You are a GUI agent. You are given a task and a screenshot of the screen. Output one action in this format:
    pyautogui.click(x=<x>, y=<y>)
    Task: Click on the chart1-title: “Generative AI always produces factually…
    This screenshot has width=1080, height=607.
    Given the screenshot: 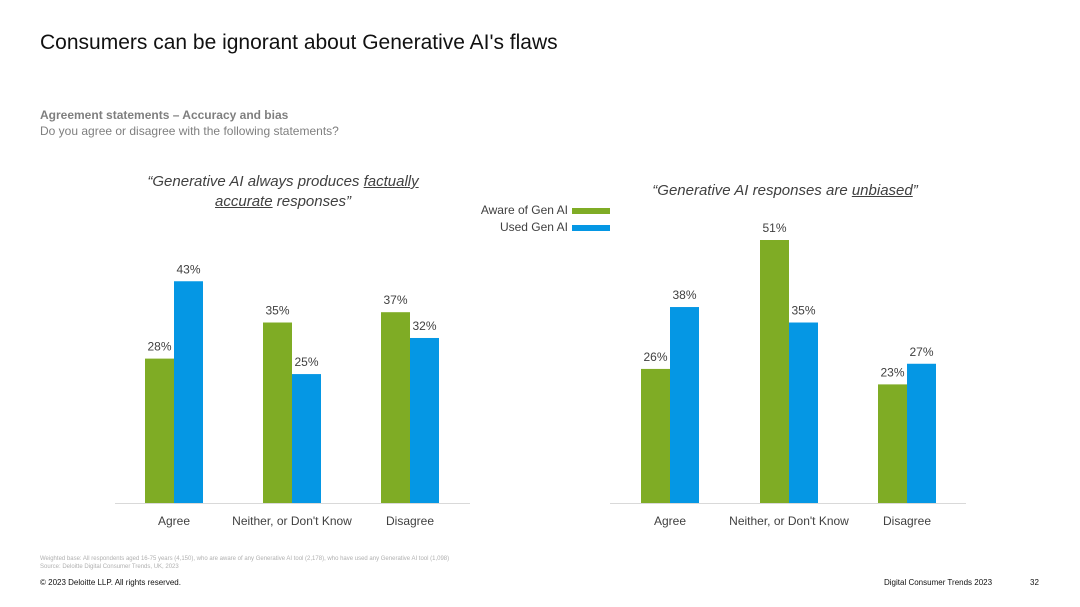 What is the action you would take?
    pyautogui.click(x=283, y=192)
    